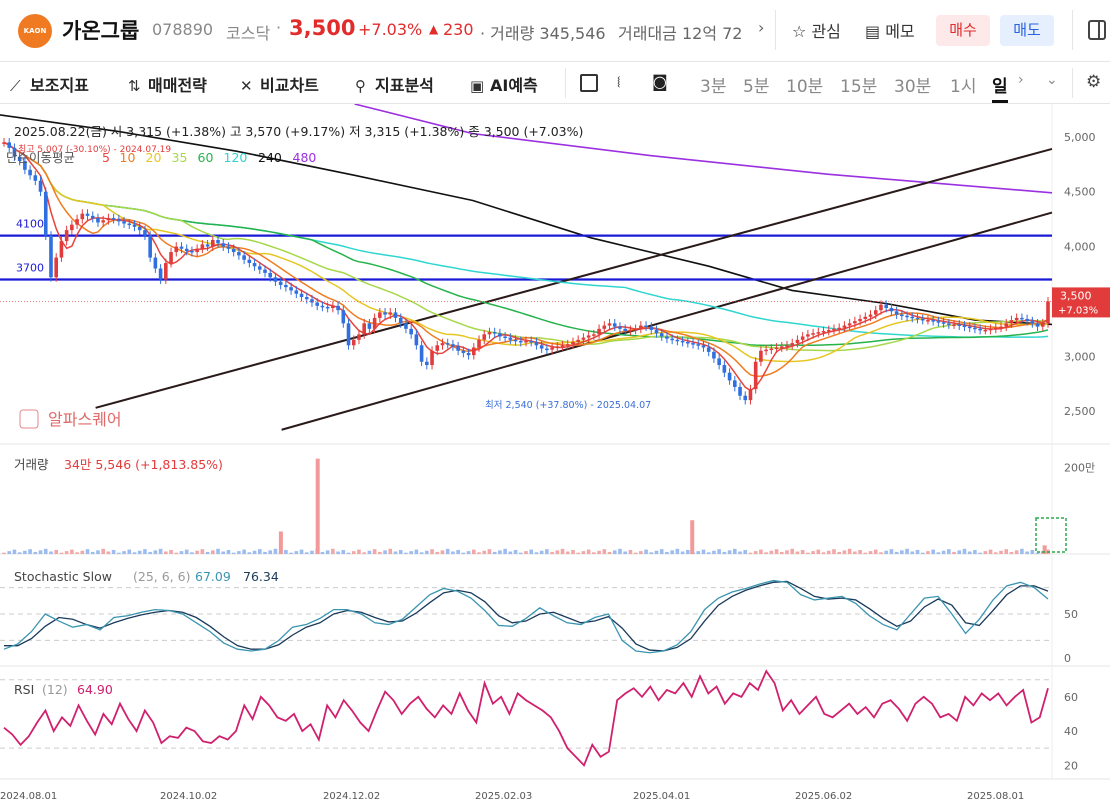  Describe the element at coordinates (1027, 30) in the screenshot. I see `sell-button: 매도` at that location.